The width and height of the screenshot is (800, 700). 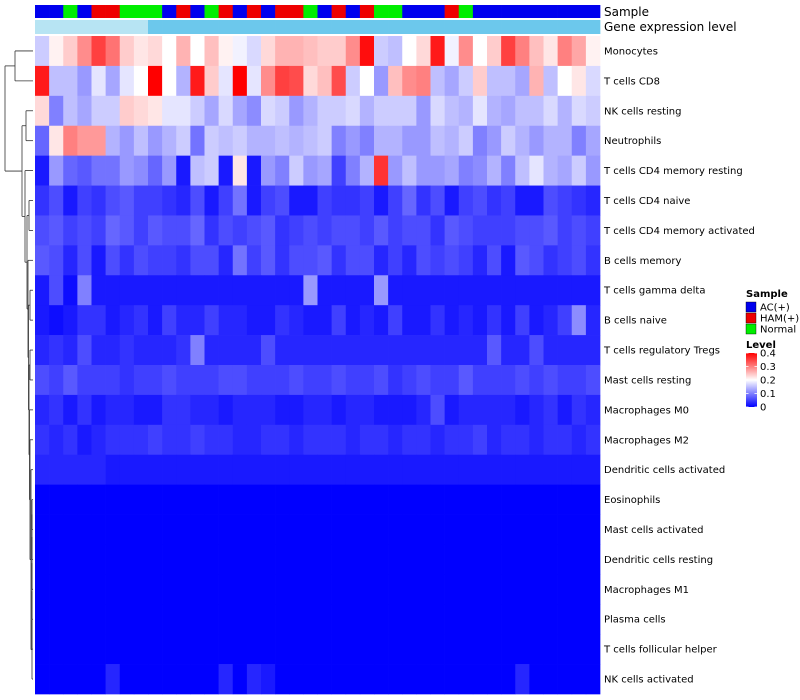 What do you see at coordinates (768, 354) in the screenshot?
I see `legend-tick-label: 0.4` at bounding box center [768, 354].